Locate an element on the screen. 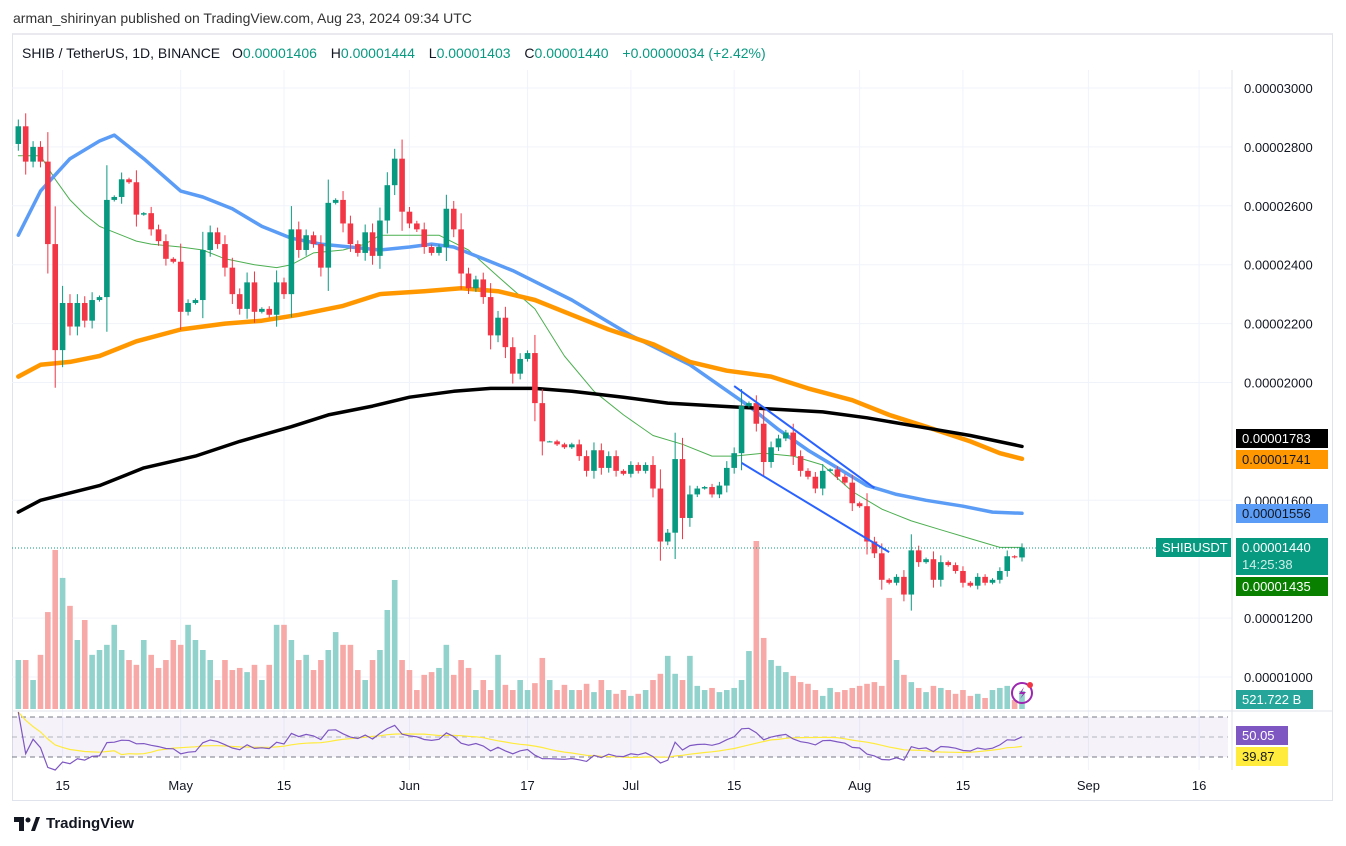 The width and height of the screenshot is (1346, 846). time-axis: 15 May 15 Jun 17 Jul 15 Aug 15 Sep 16 is located at coordinates (630, 785).